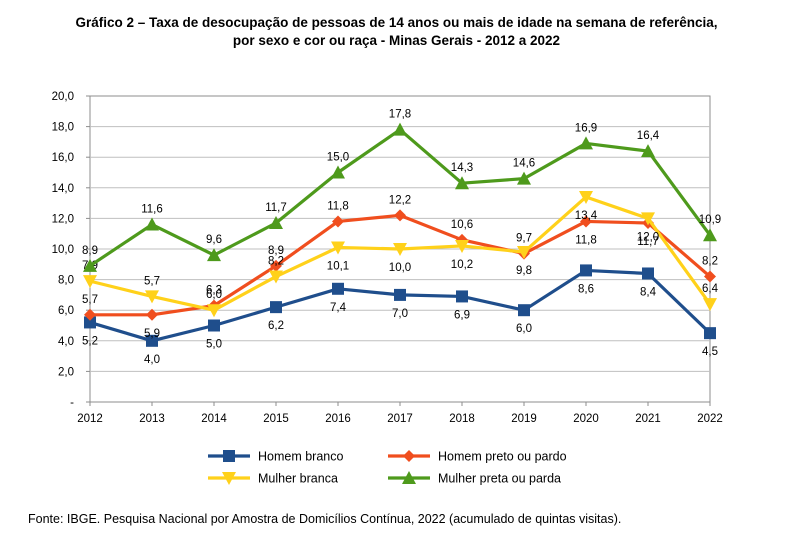 The width and height of the screenshot is (793, 541). What do you see at coordinates (400, 115) in the screenshot?
I see `data-label: 17,8` at bounding box center [400, 115].